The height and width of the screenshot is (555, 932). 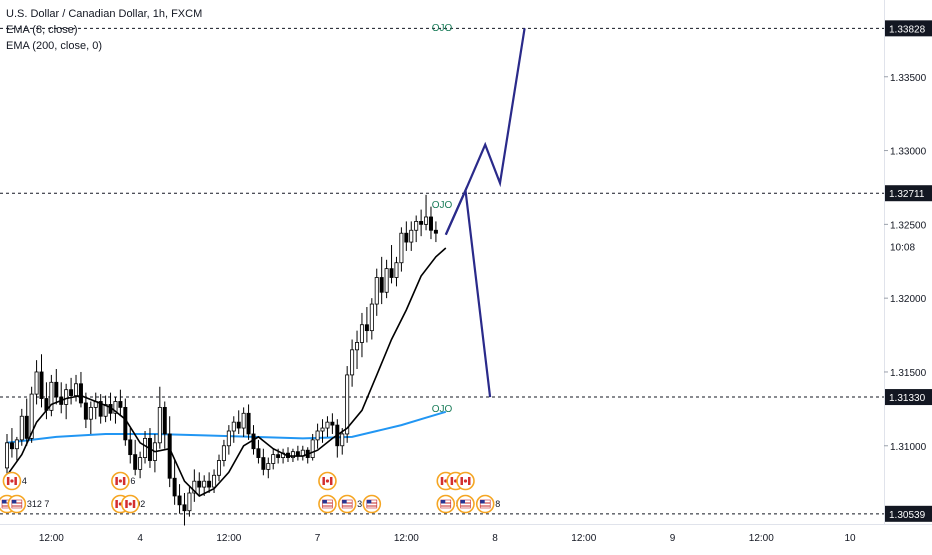 I want to click on event-count: 6, so click(x=132, y=481).